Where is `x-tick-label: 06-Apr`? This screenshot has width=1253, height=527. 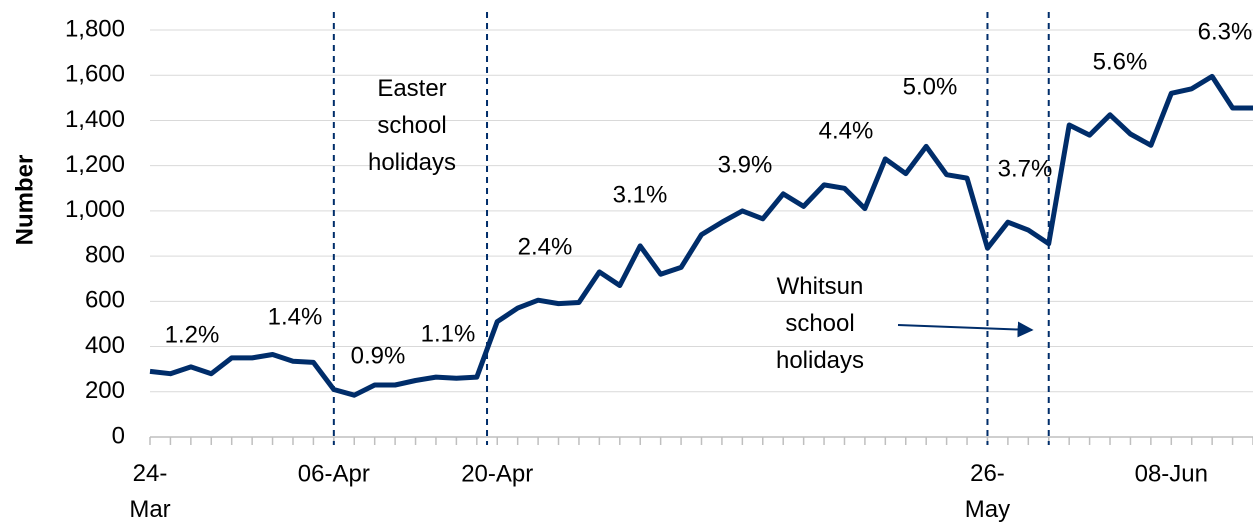
x-tick-label: 06-Apr is located at coordinates (334, 473).